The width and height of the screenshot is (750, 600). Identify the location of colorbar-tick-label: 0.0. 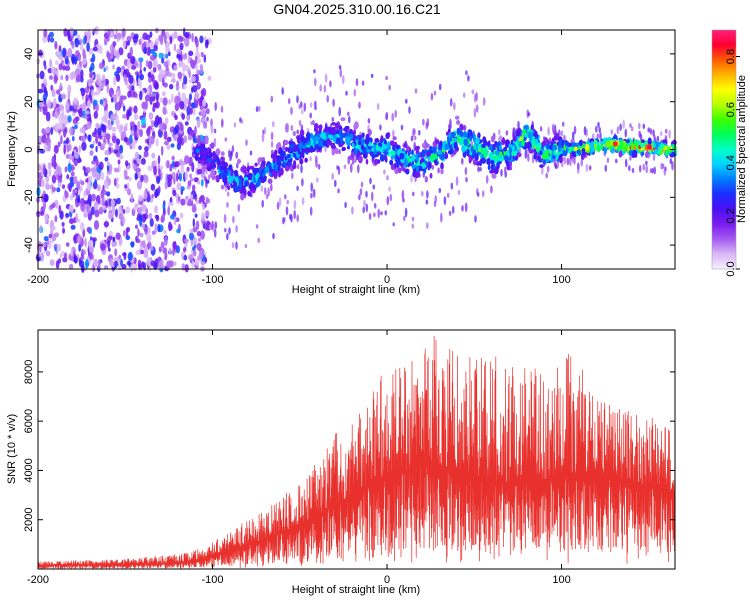
(731, 268).